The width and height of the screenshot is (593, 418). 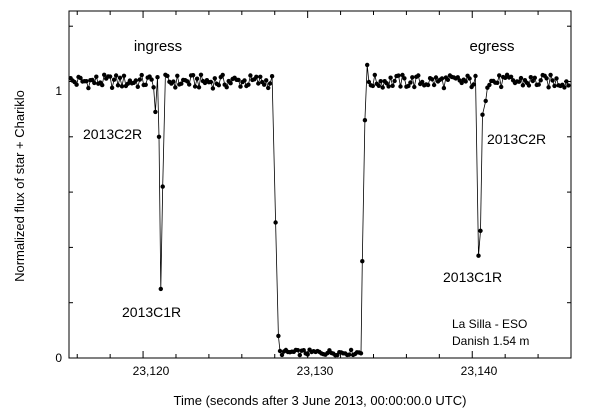 What do you see at coordinates (490, 341) in the screenshot?
I see `telescope-label: Danish 1.54 m` at bounding box center [490, 341].